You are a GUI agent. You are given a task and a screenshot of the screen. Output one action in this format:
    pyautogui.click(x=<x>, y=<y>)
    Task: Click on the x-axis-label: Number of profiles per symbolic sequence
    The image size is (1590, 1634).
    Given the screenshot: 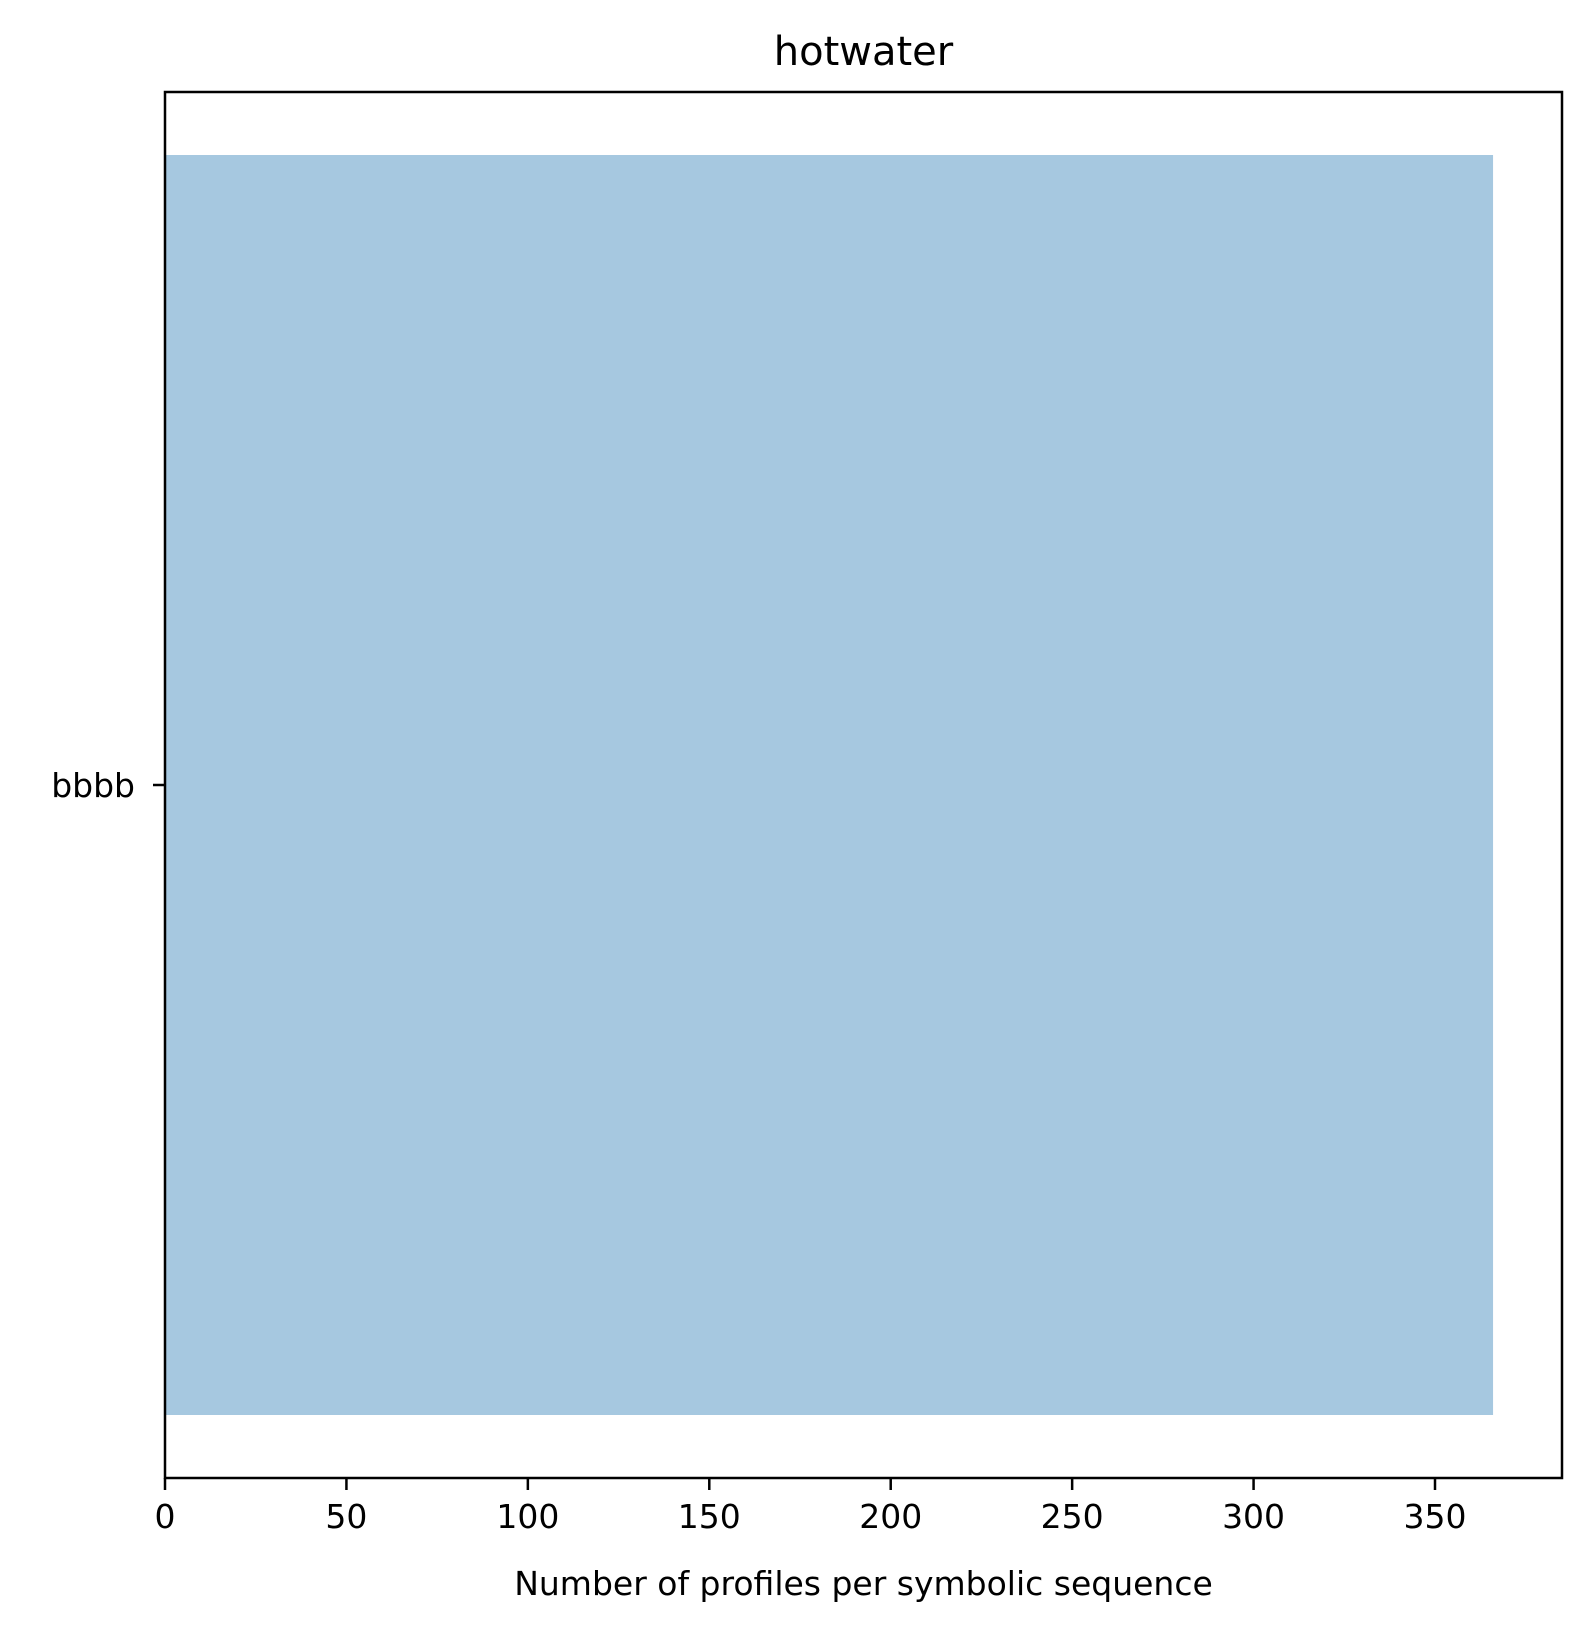 What is the action you would take?
    pyautogui.click(x=863, y=1583)
    